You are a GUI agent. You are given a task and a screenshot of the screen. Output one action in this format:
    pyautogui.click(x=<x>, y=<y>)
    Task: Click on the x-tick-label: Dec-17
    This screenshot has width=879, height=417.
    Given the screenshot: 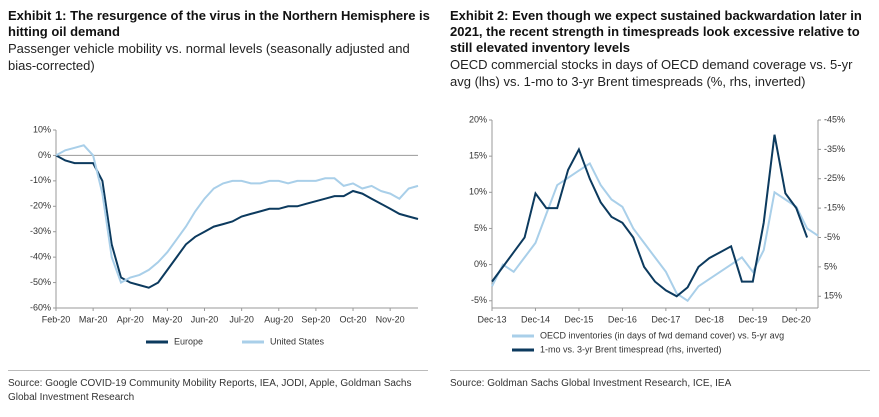 What is the action you would take?
    pyautogui.click(x=665, y=319)
    